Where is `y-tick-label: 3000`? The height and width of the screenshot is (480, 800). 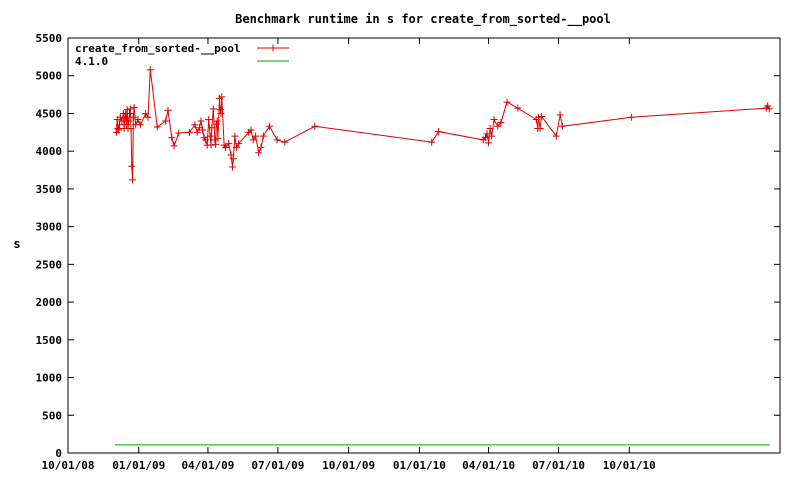 y-tick-label: 3000 is located at coordinates (49, 227).